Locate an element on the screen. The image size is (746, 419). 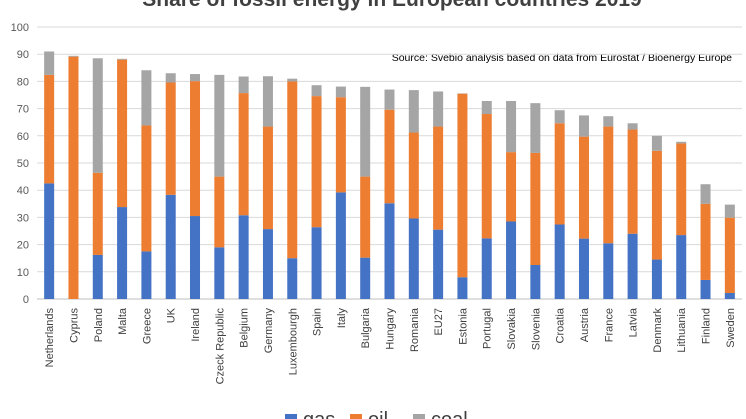
x-tick-label: Latvia is located at coordinates (634, 322).